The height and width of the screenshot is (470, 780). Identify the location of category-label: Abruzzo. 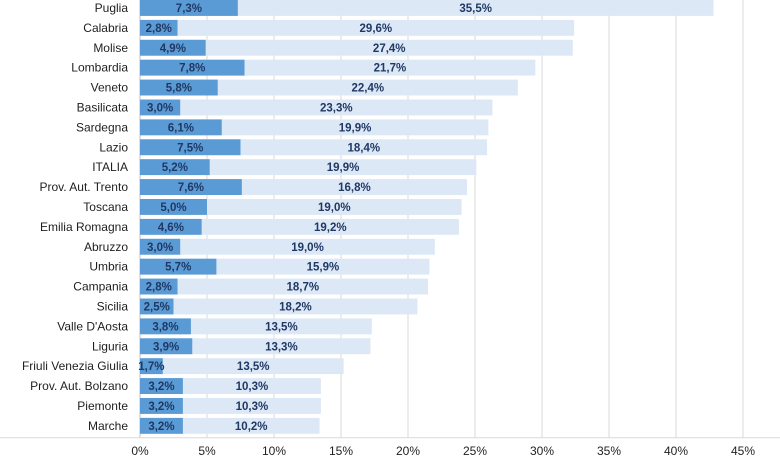
(106, 247).